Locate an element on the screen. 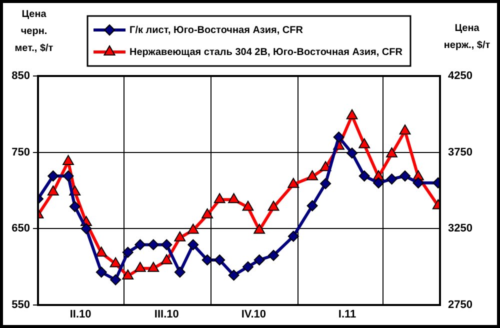 Image resolution: width=500 pixels, height=328 pixels. y2-tick-label: 3250 is located at coordinates (460, 228).